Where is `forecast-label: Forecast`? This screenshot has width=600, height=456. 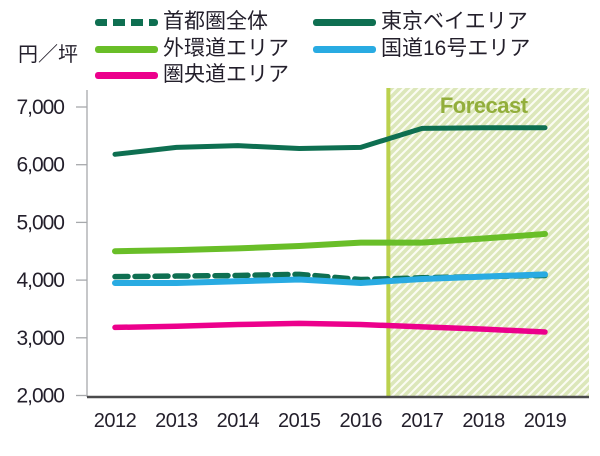 forecast-label: Forecast is located at coordinates (484, 105).